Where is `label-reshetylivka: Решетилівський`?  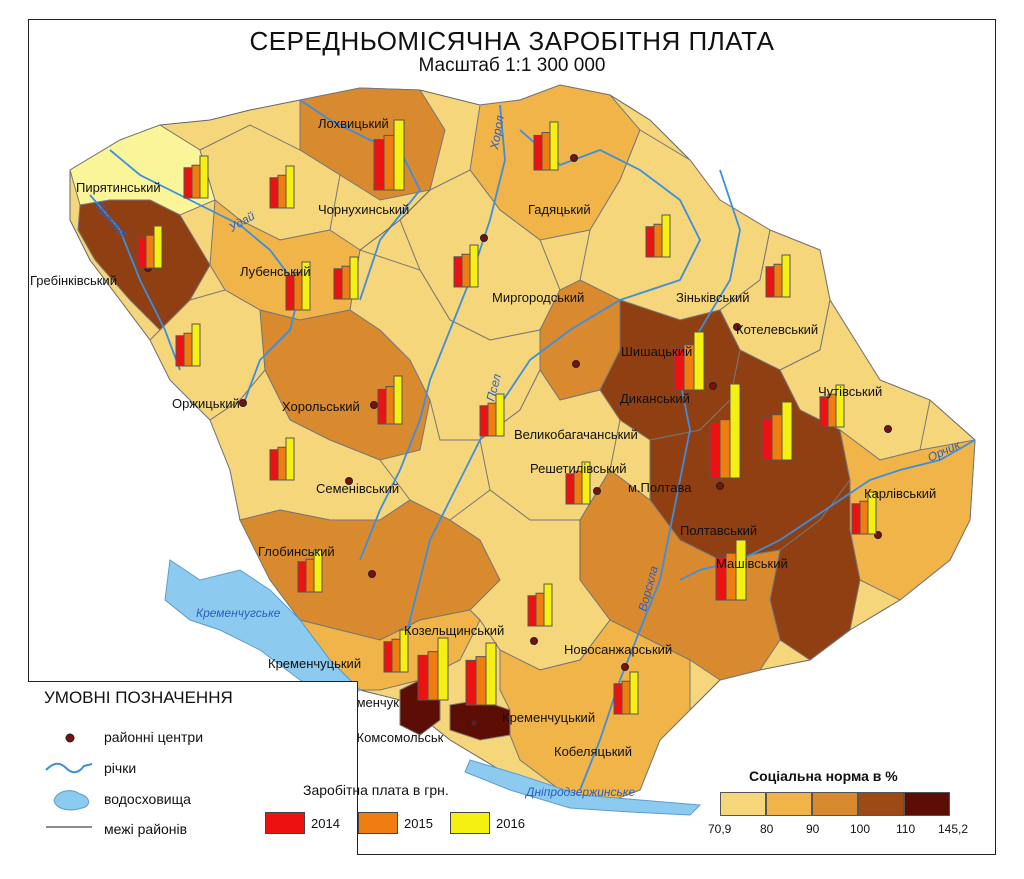 label-reshetylivka: Решетилівський is located at coordinates (578, 468).